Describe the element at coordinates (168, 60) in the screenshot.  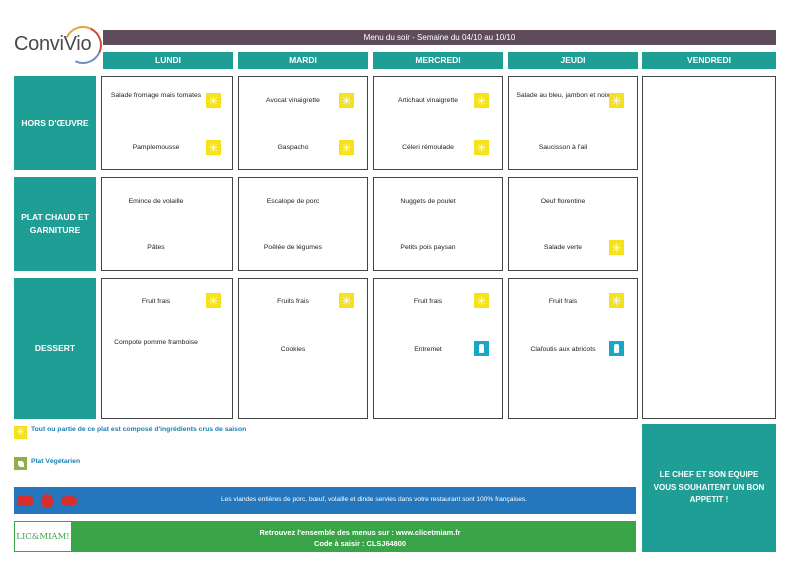
I see `day-header-lundi: LUNDI` at that location.